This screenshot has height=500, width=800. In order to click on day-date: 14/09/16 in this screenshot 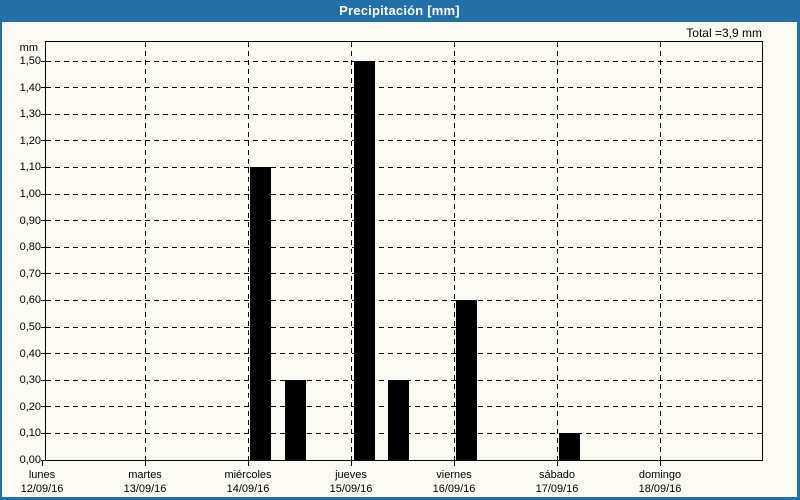, I will do `click(248, 488)`.